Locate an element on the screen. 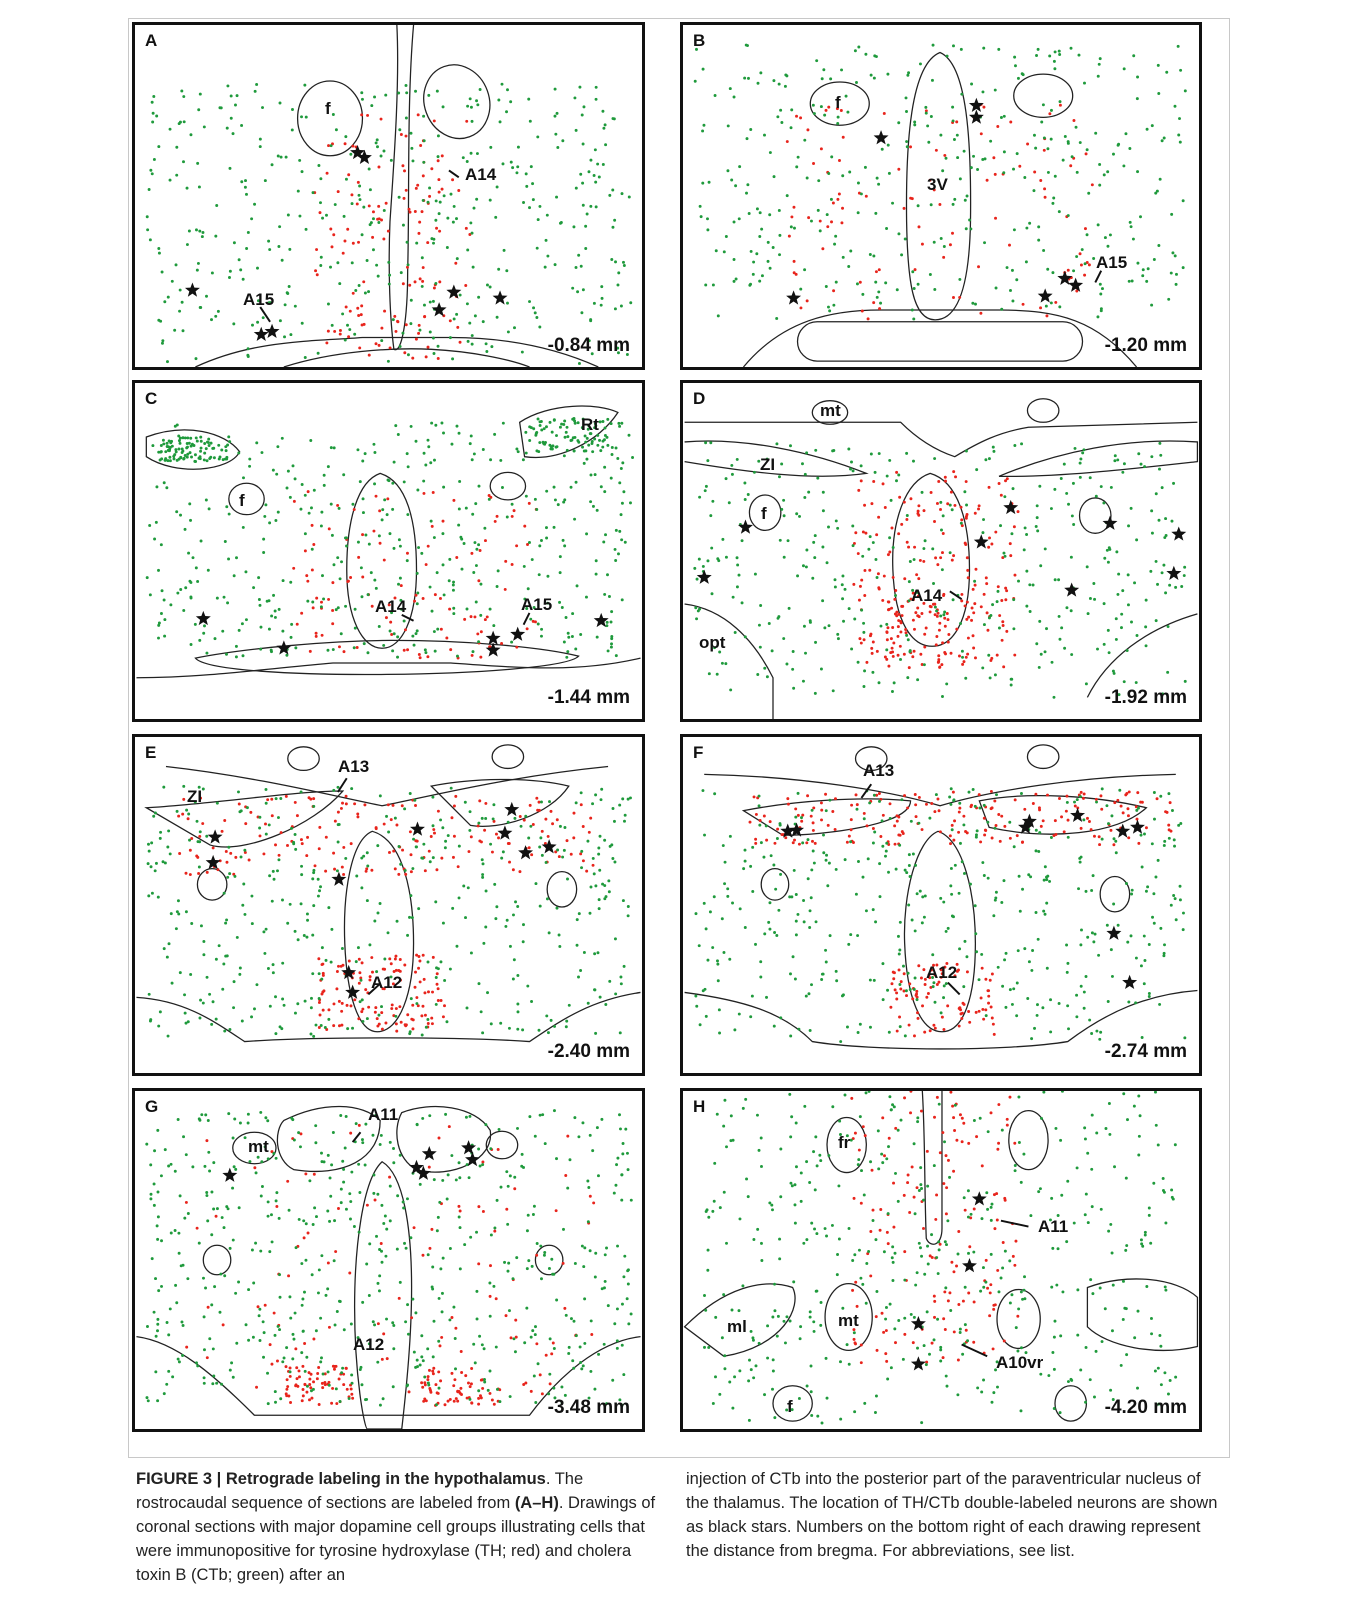 The height and width of the screenshot is (1610, 1354). mammillothalamic-tract-outline is located at coordinates (848, 1317).